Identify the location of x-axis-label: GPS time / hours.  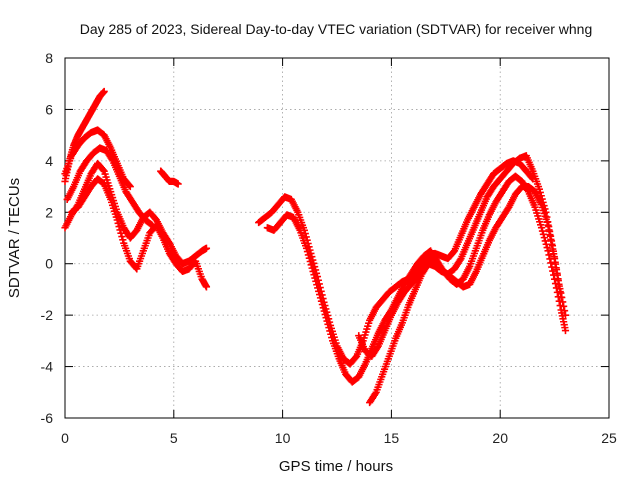
(336, 466).